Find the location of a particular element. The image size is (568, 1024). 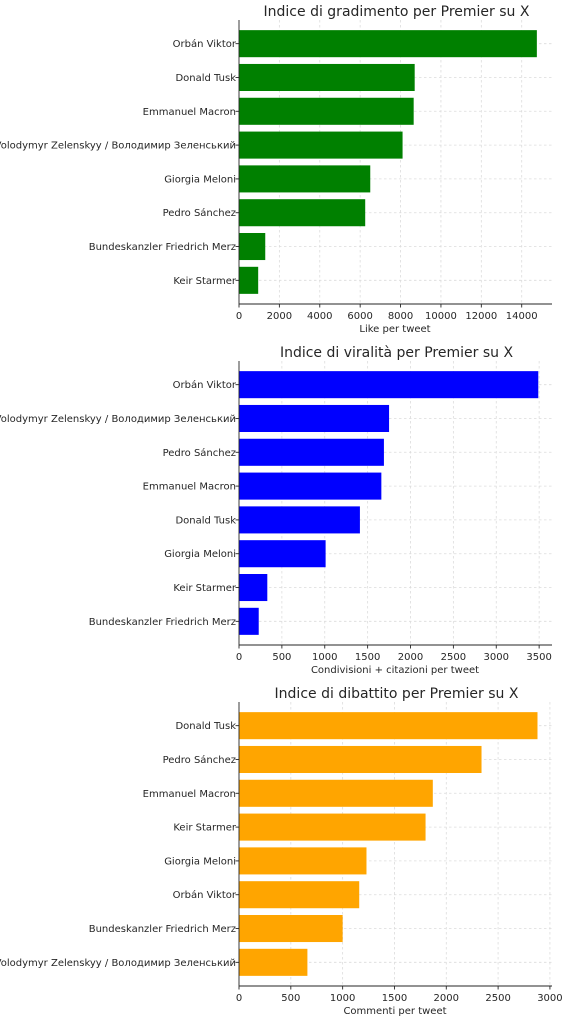

x-axis-label: Condivisioni + citazioni per tweet is located at coordinates (395, 670).